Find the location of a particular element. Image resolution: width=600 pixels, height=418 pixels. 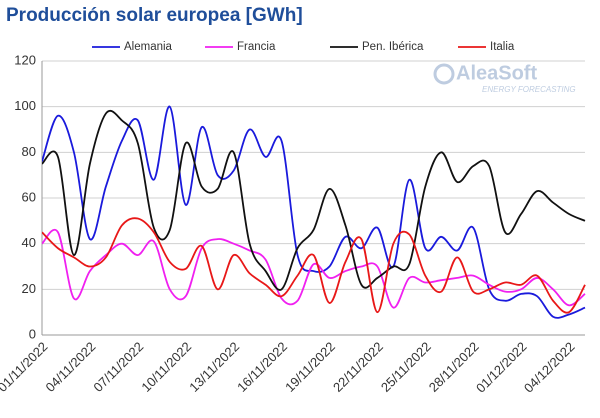

y-tick-label: 60 is located at coordinates (29, 196).